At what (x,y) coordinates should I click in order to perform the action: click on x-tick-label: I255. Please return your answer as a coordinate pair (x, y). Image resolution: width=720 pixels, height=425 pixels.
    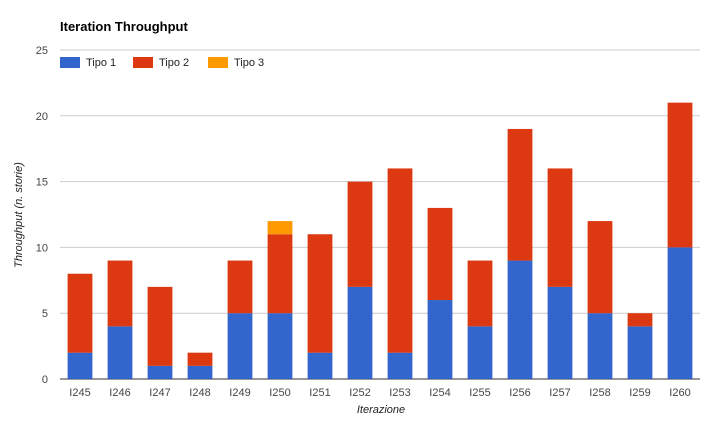
    Looking at the image, I should click on (479, 393).